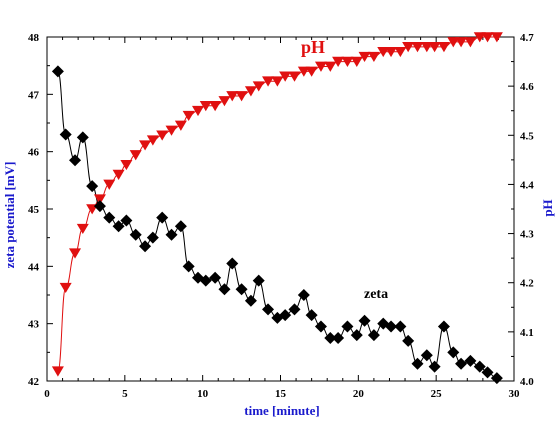  Describe the element at coordinates (203, 394) in the screenshot. I see `x-tick-label: 10` at that location.